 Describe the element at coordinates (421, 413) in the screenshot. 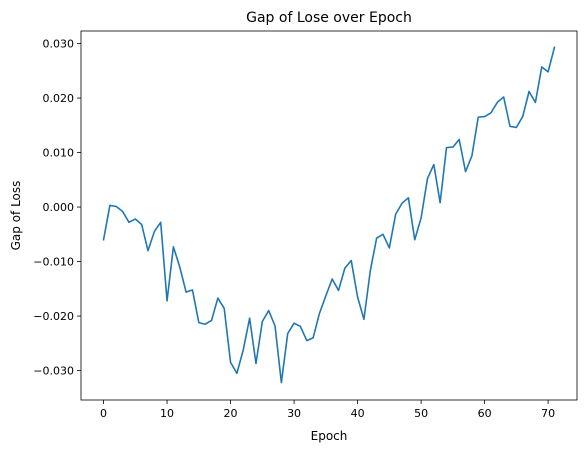

I see `x-tick-label: 50` at that location.